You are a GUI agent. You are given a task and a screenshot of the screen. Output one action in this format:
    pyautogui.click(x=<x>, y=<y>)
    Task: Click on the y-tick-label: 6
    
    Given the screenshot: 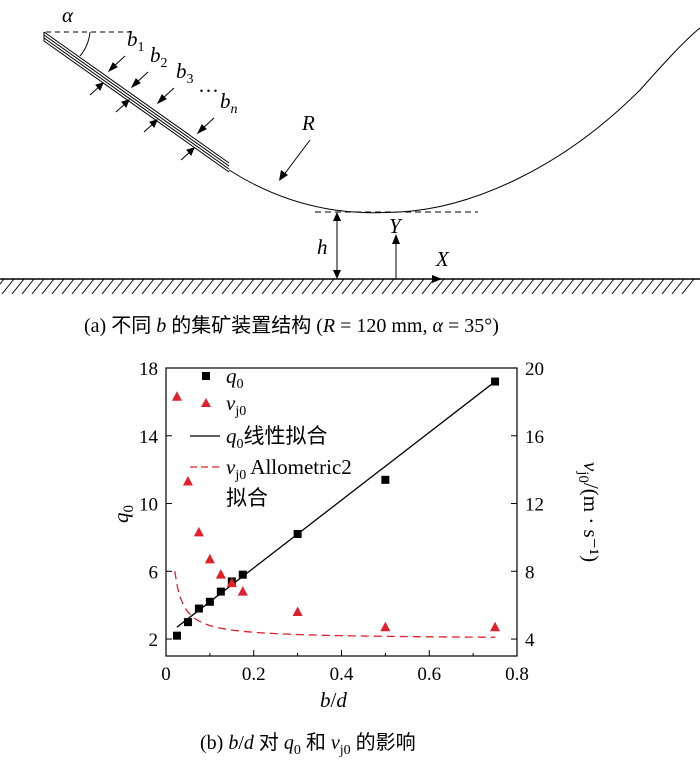 What is the action you would take?
    pyautogui.click(x=154, y=572)
    